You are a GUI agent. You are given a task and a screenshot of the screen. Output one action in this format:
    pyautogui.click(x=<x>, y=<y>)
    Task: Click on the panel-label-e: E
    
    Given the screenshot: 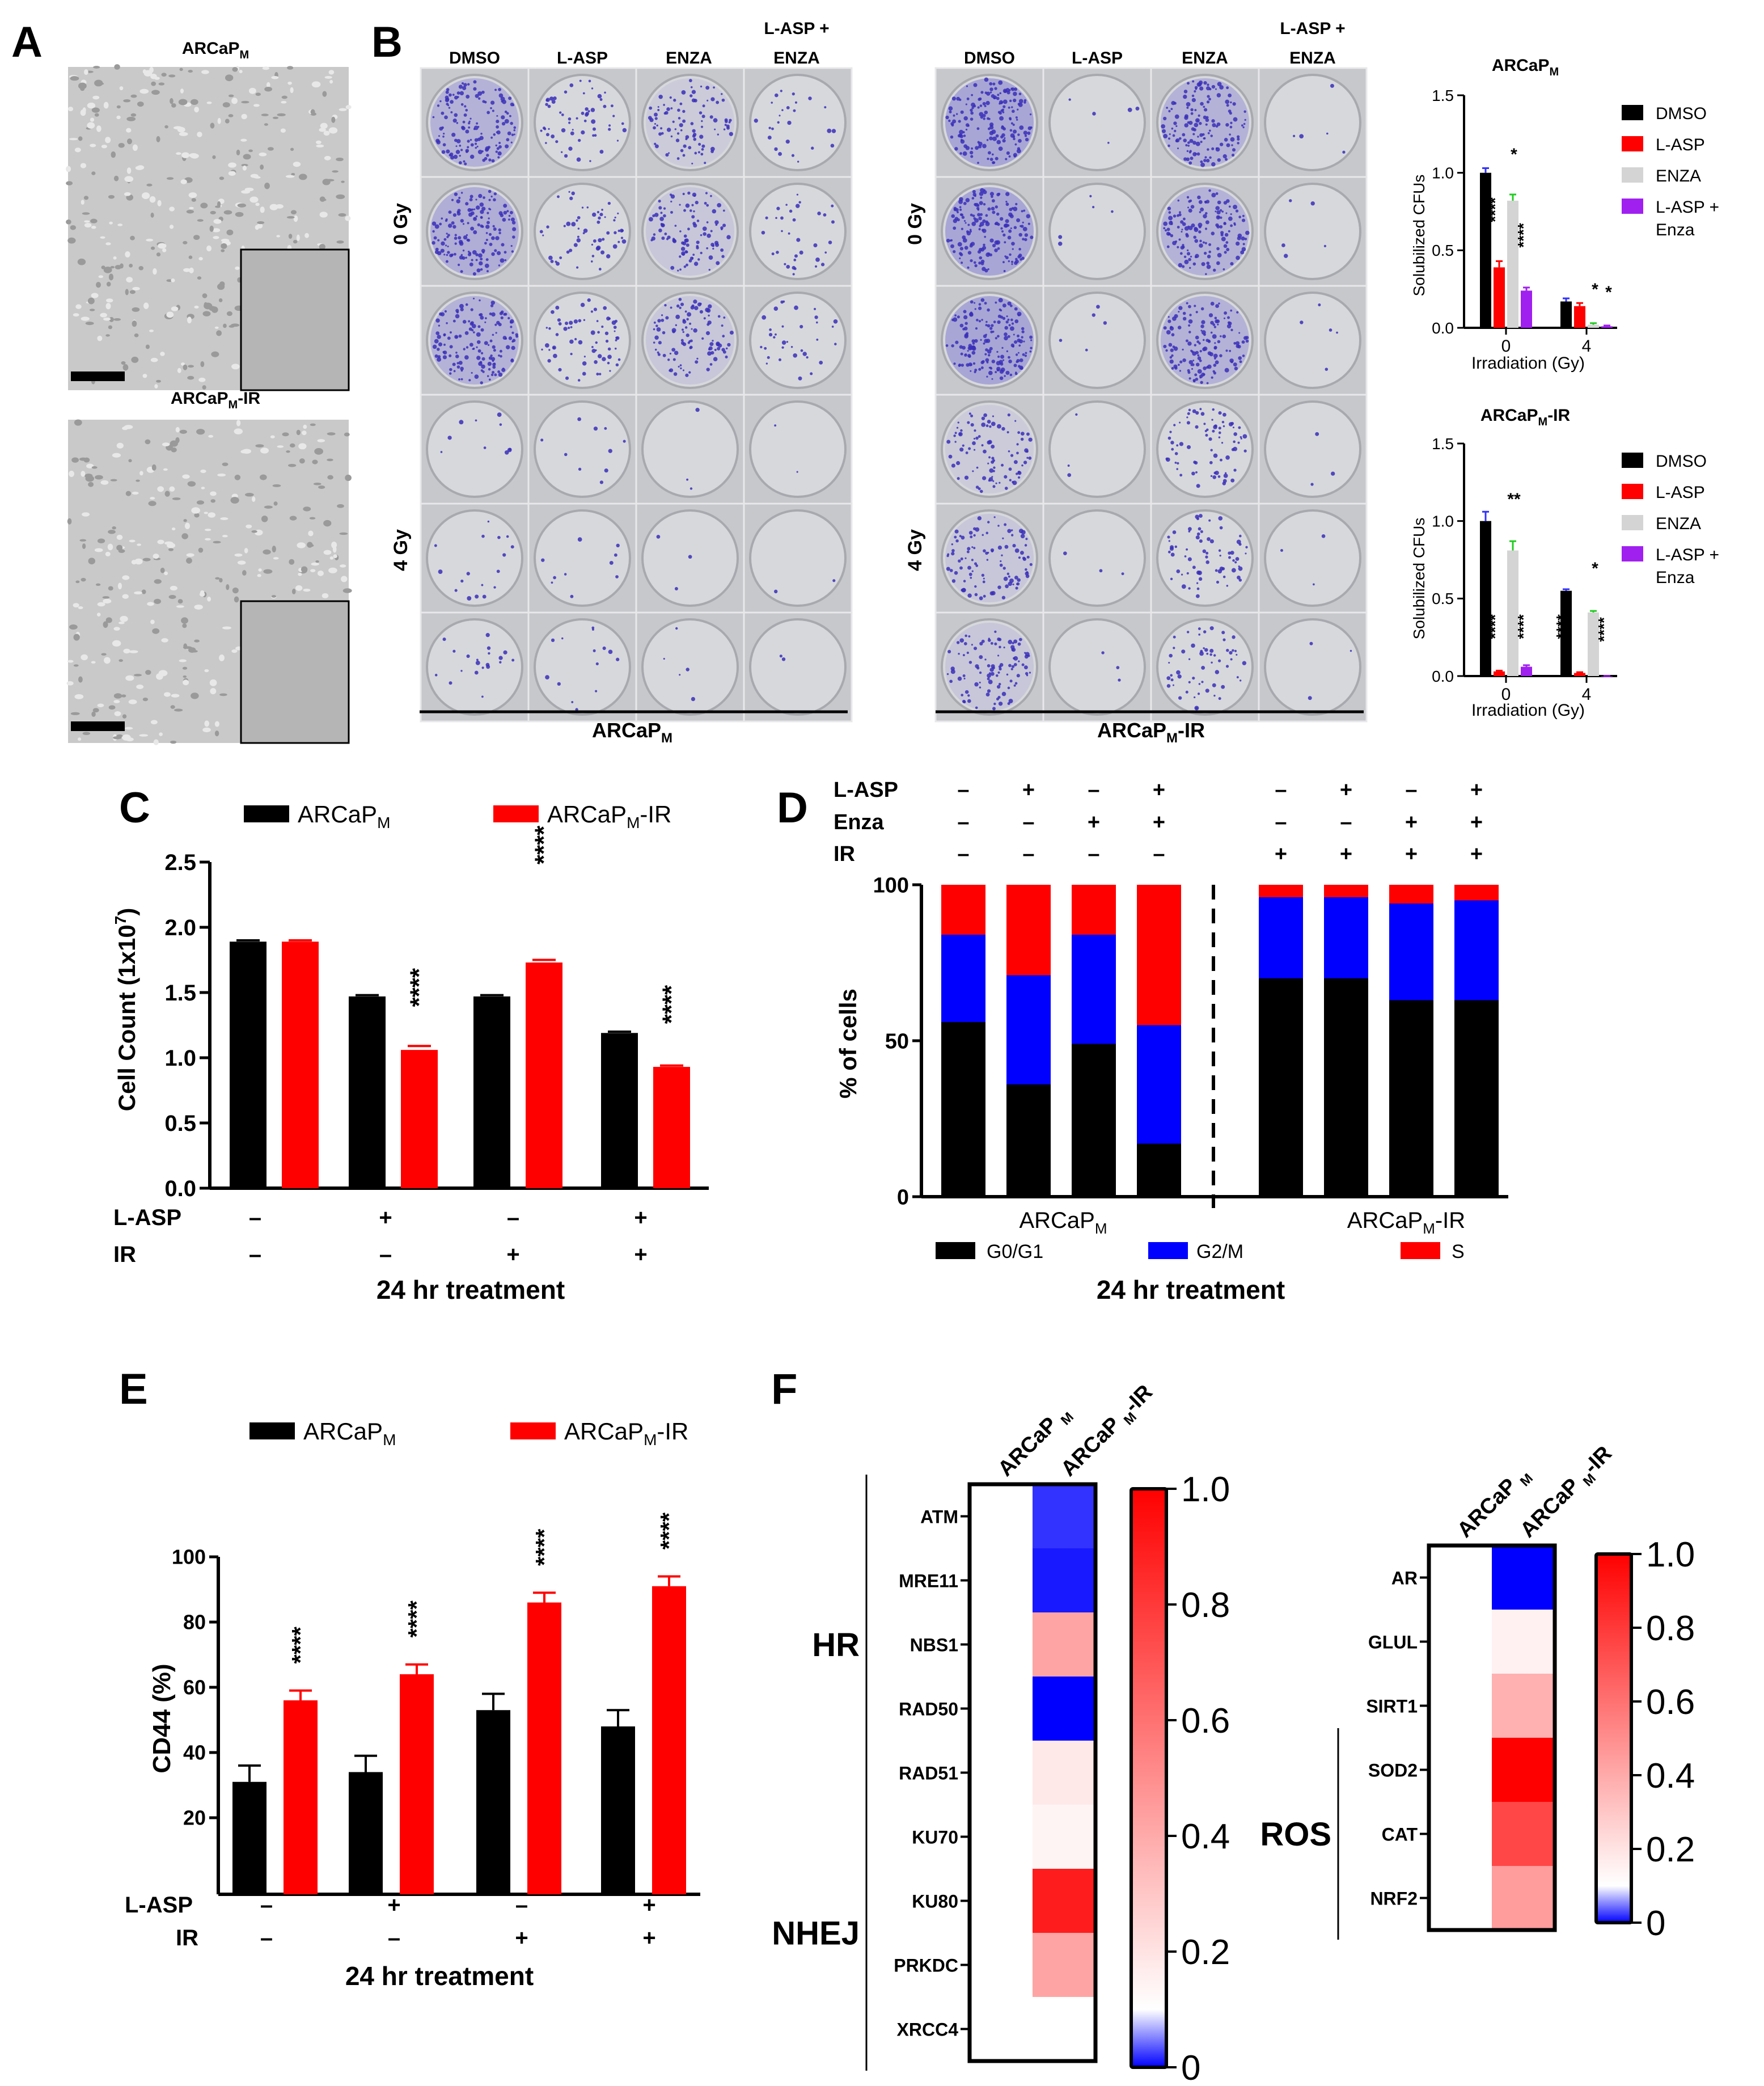 What is the action you would take?
    pyautogui.click(x=133, y=1389)
    